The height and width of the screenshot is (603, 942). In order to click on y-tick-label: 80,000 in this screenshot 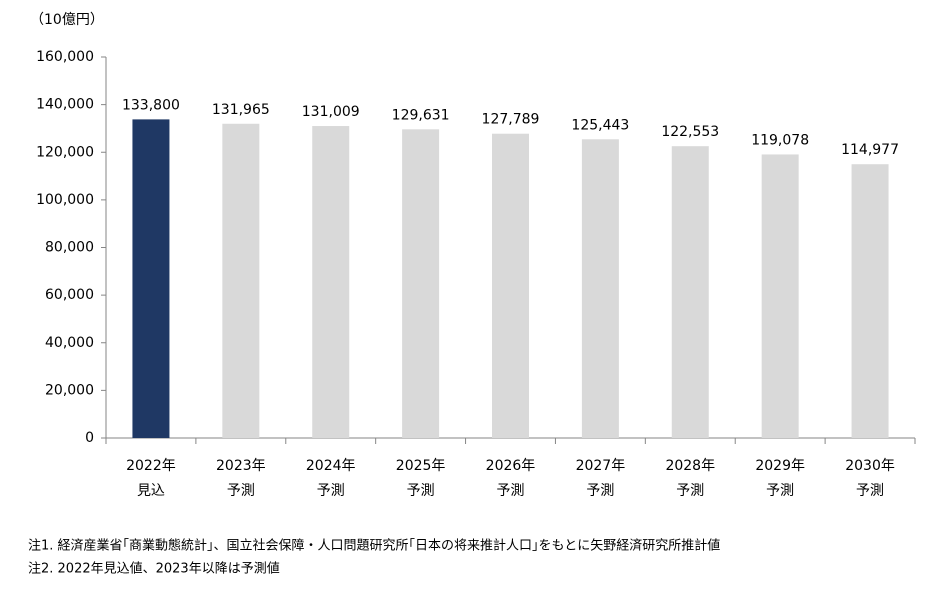, I will do `click(69, 248)`.